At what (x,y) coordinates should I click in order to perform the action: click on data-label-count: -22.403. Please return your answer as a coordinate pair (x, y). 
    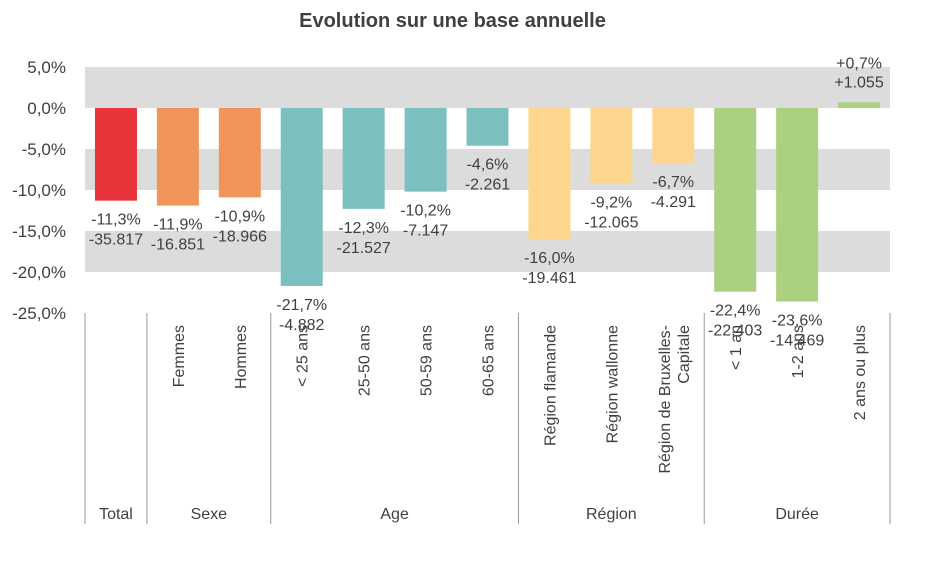
    Looking at the image, I should click on (735, 331).